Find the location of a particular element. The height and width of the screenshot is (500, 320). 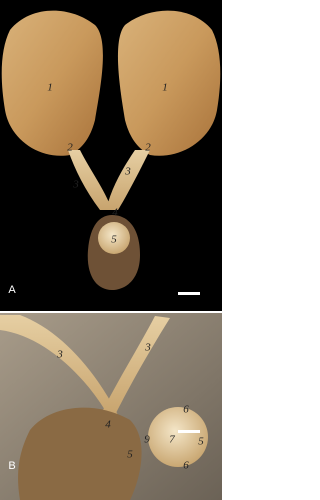

panel-label: B is located at coordinates (11, 466).